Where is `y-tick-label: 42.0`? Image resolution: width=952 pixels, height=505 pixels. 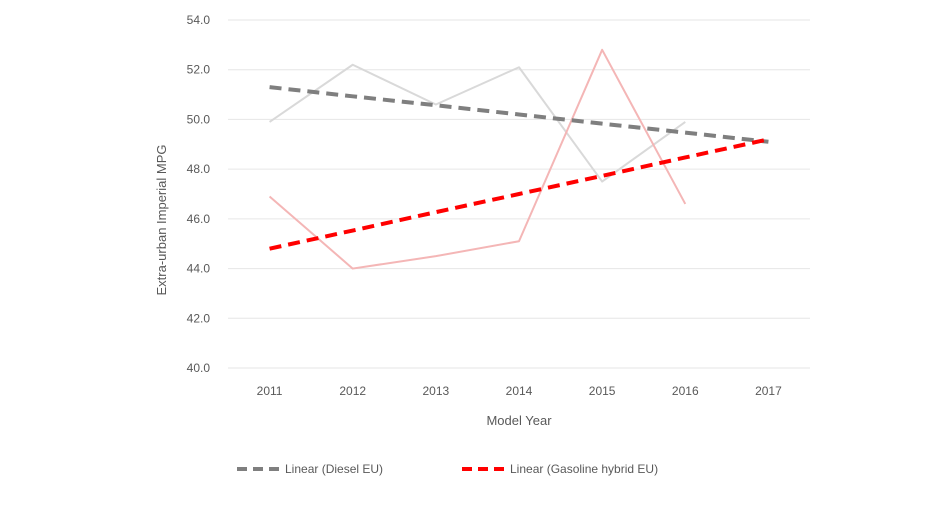
y-tick-label: 42.0 is located at coordinates (199, 318).